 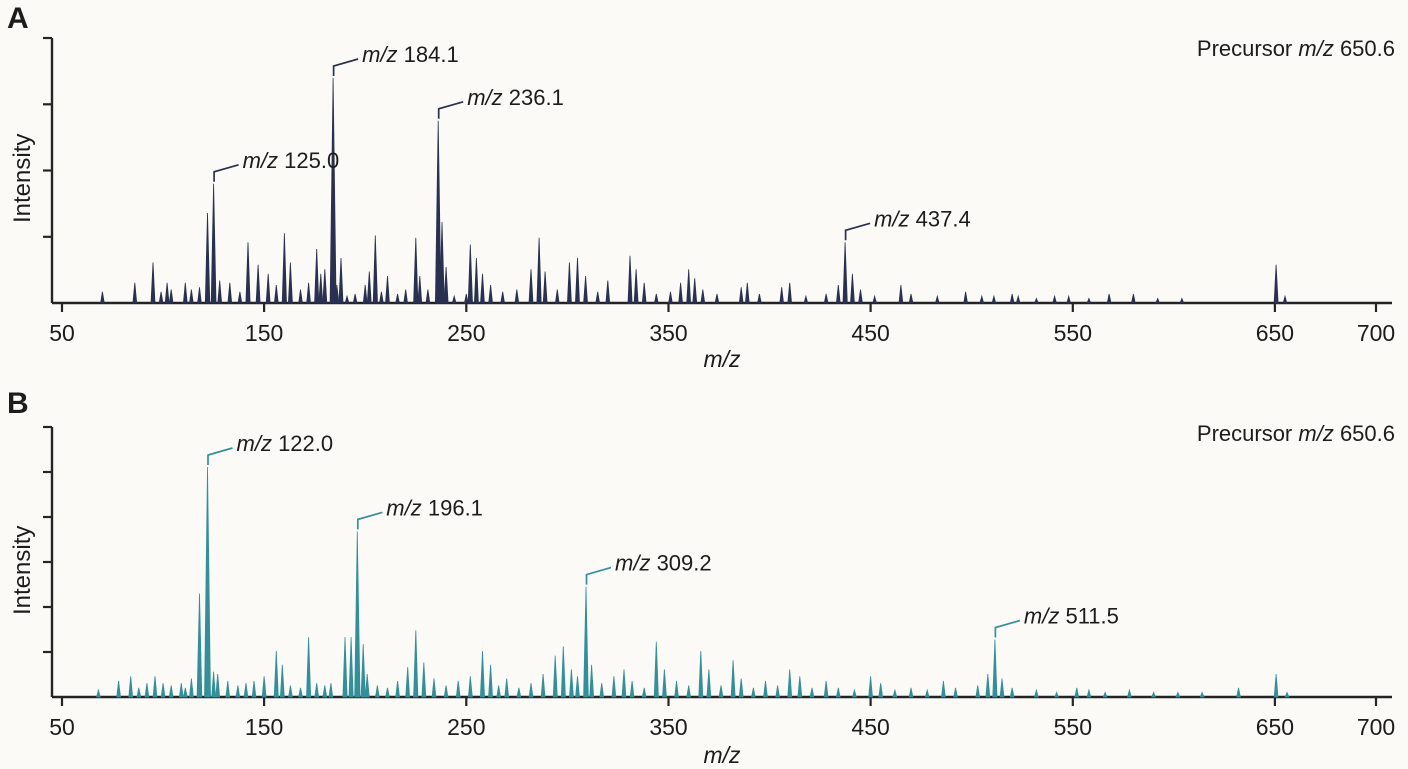 I want to click on precursor-label-a: Precursor m/z 650.6, so click(x=1296, y=49).